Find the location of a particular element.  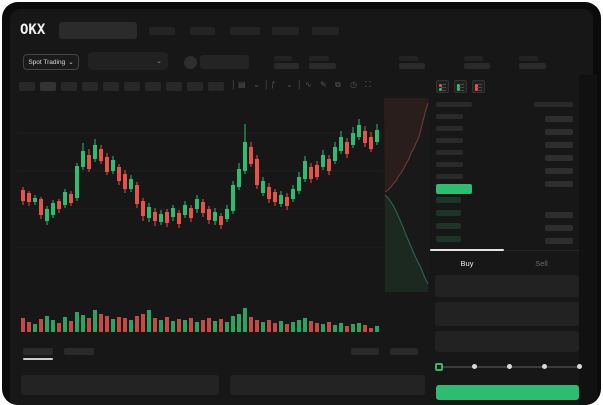

slider-handle is located at coordinates (439, 367).